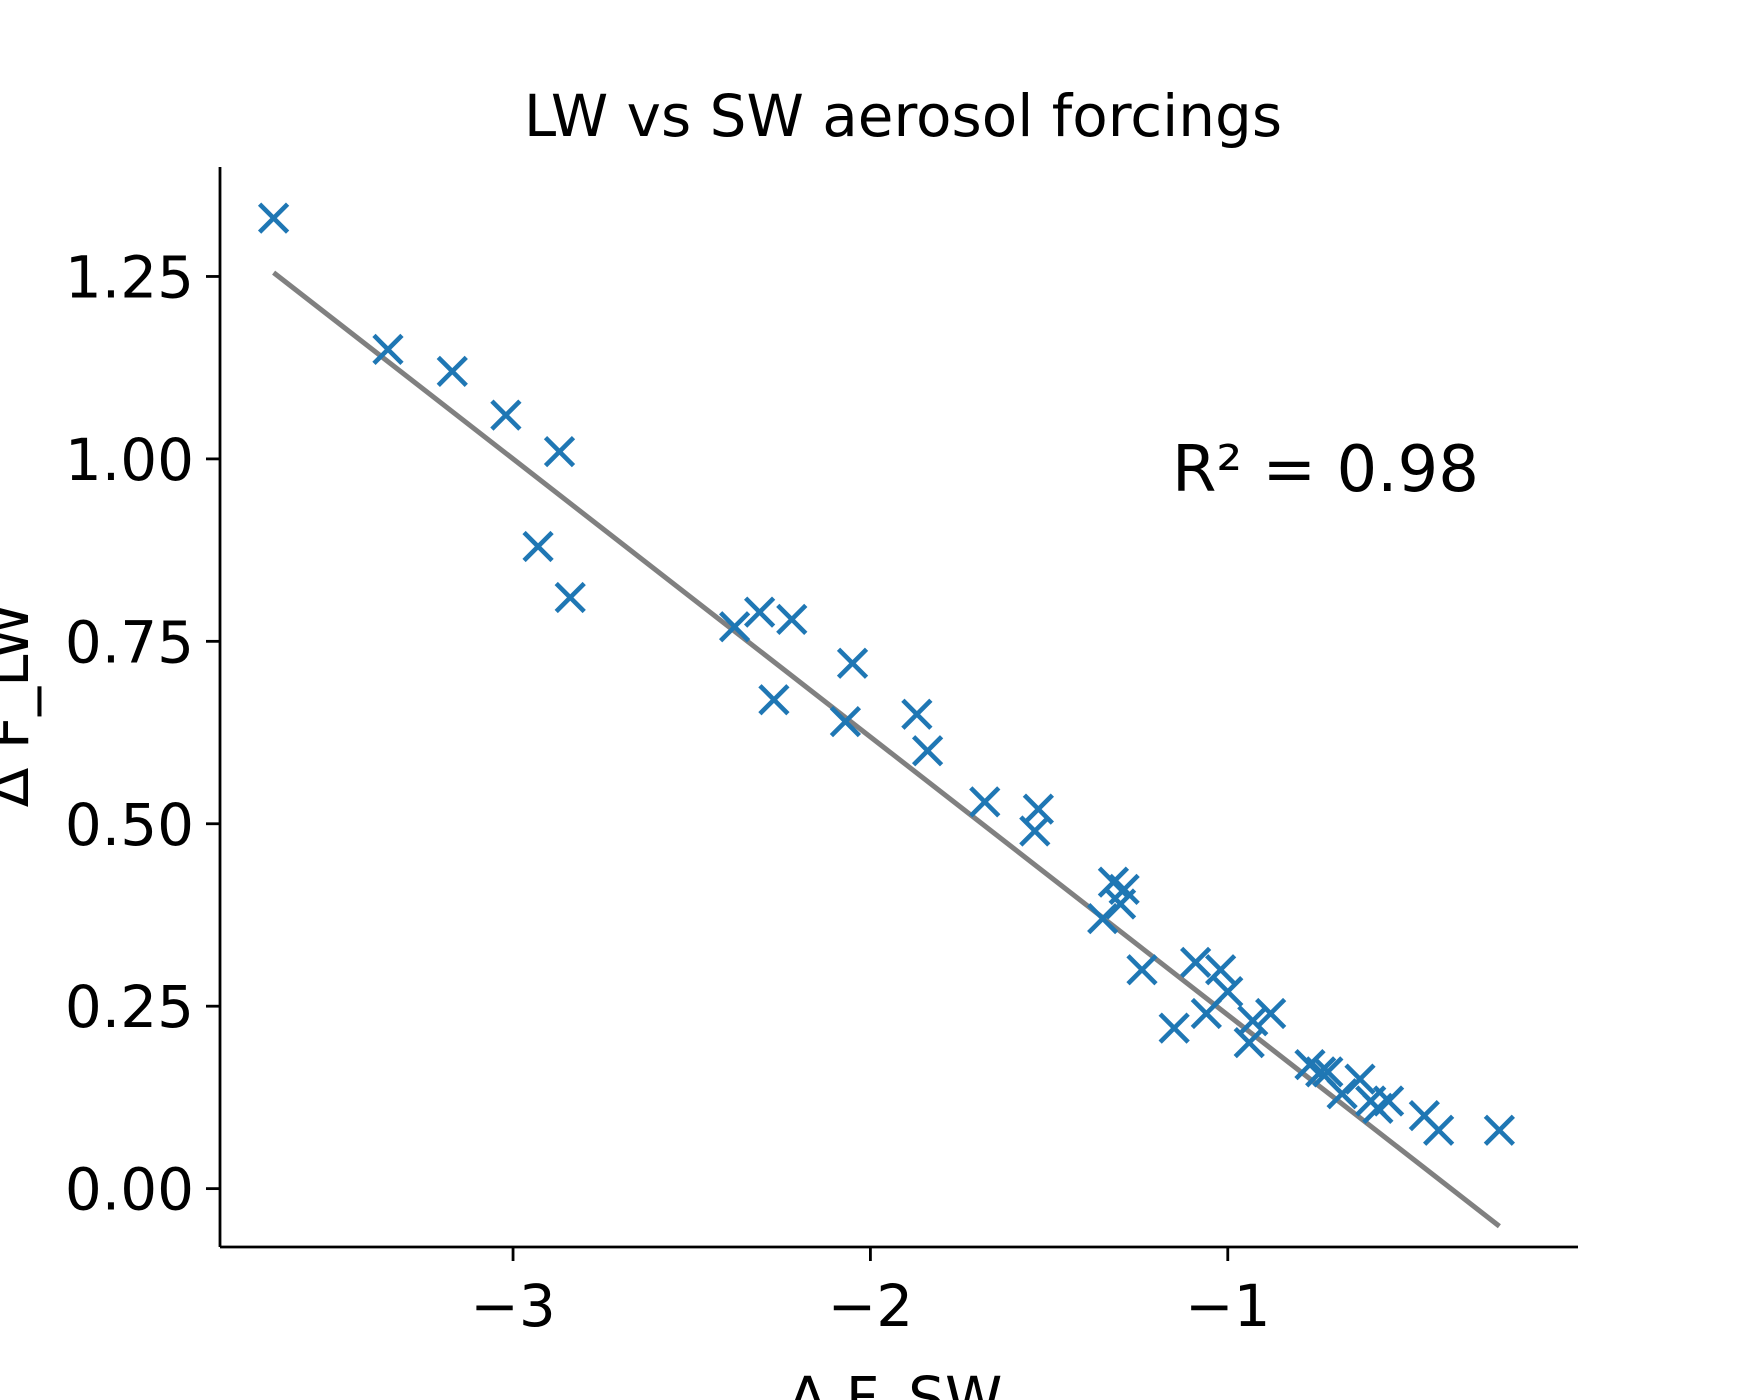  What do you see at coordinates (21, 705) in the screenshot?
I see `y-axis-label: Δ F_LW` at bounding box center [21, 705].